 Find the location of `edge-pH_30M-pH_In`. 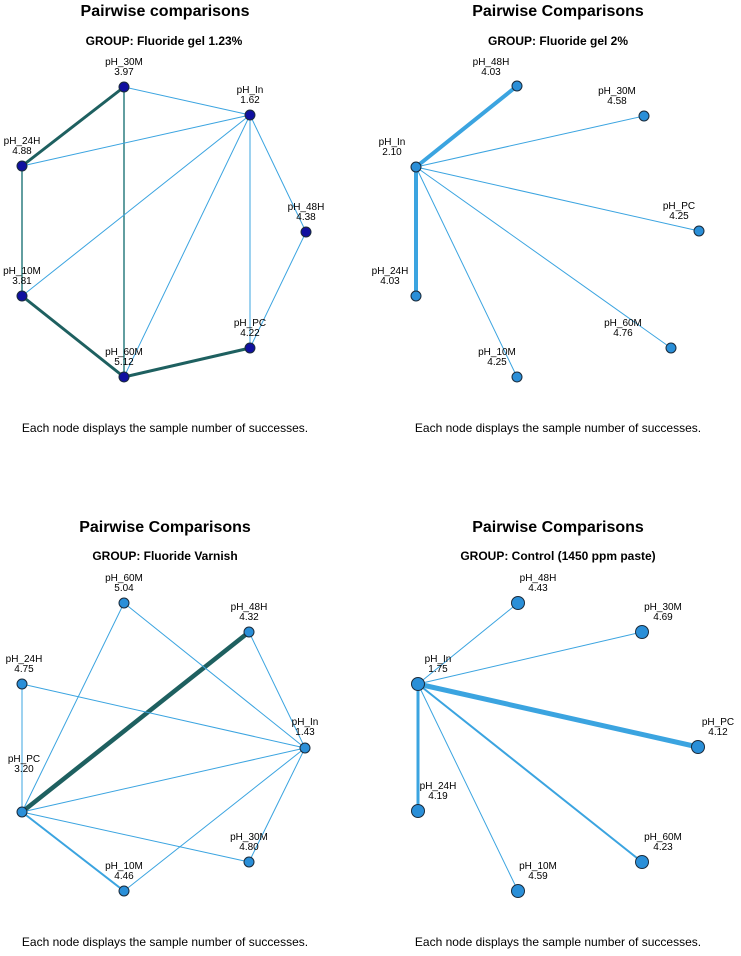

edge-pH_30M-pH_In is located at coordinates (187, 101).